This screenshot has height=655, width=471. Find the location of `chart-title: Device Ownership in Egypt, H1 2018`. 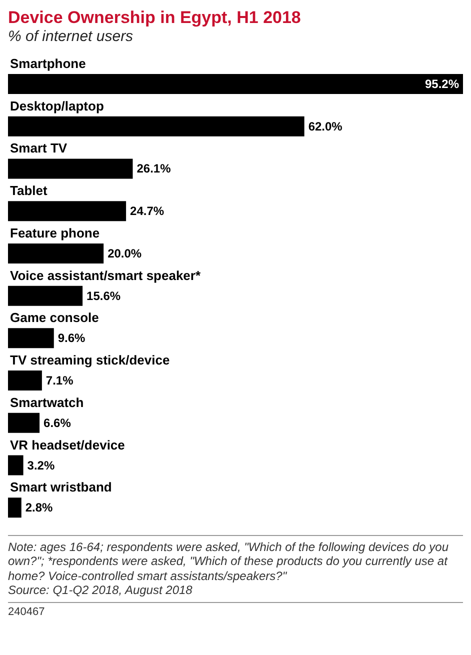

chart-title: Device Ownership in Egypt, H1 2018 is located at coordinates (155, 18).